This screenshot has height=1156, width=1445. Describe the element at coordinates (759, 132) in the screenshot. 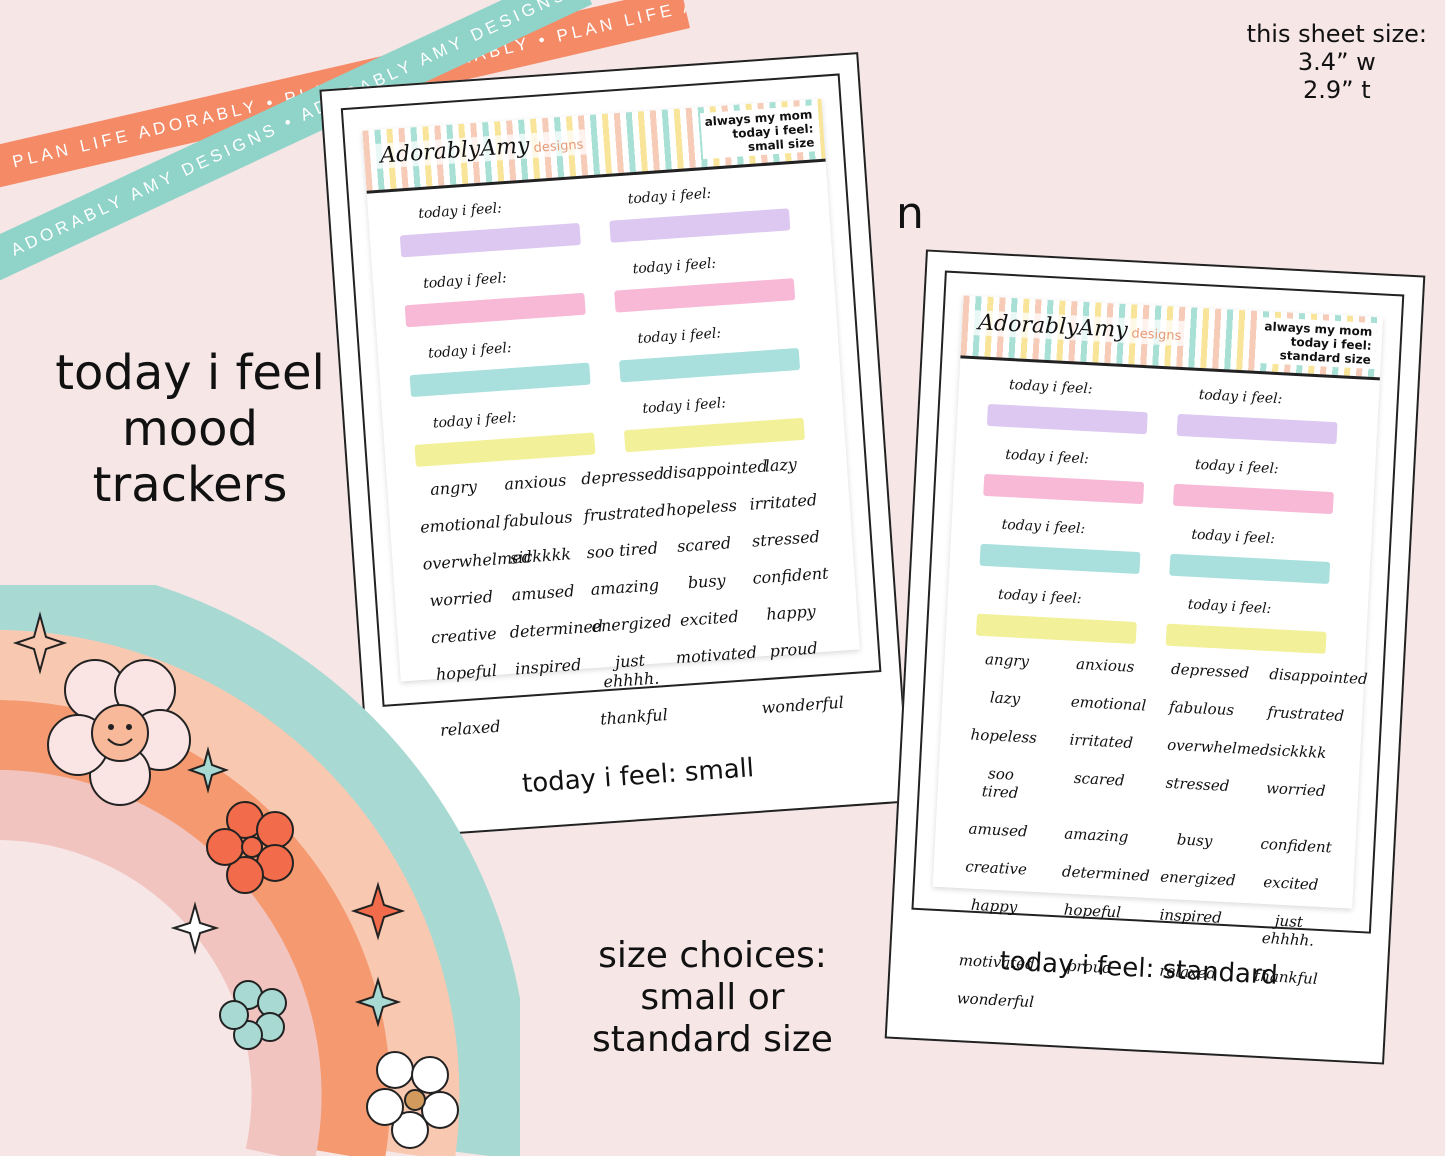

I see `sheet-header-label: always my mom today i feel: small size` at that location.